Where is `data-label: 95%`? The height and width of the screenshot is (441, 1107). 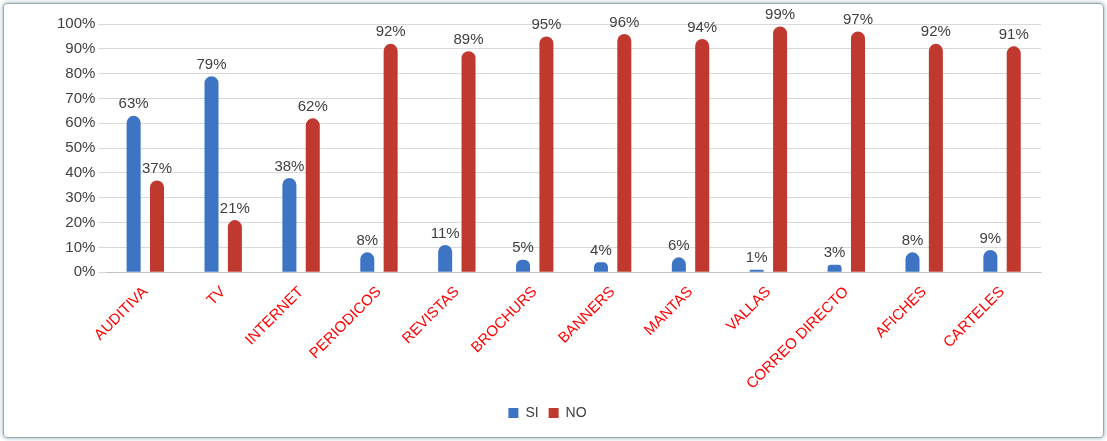
data-label: 95% is located at coordinates (546, 24).